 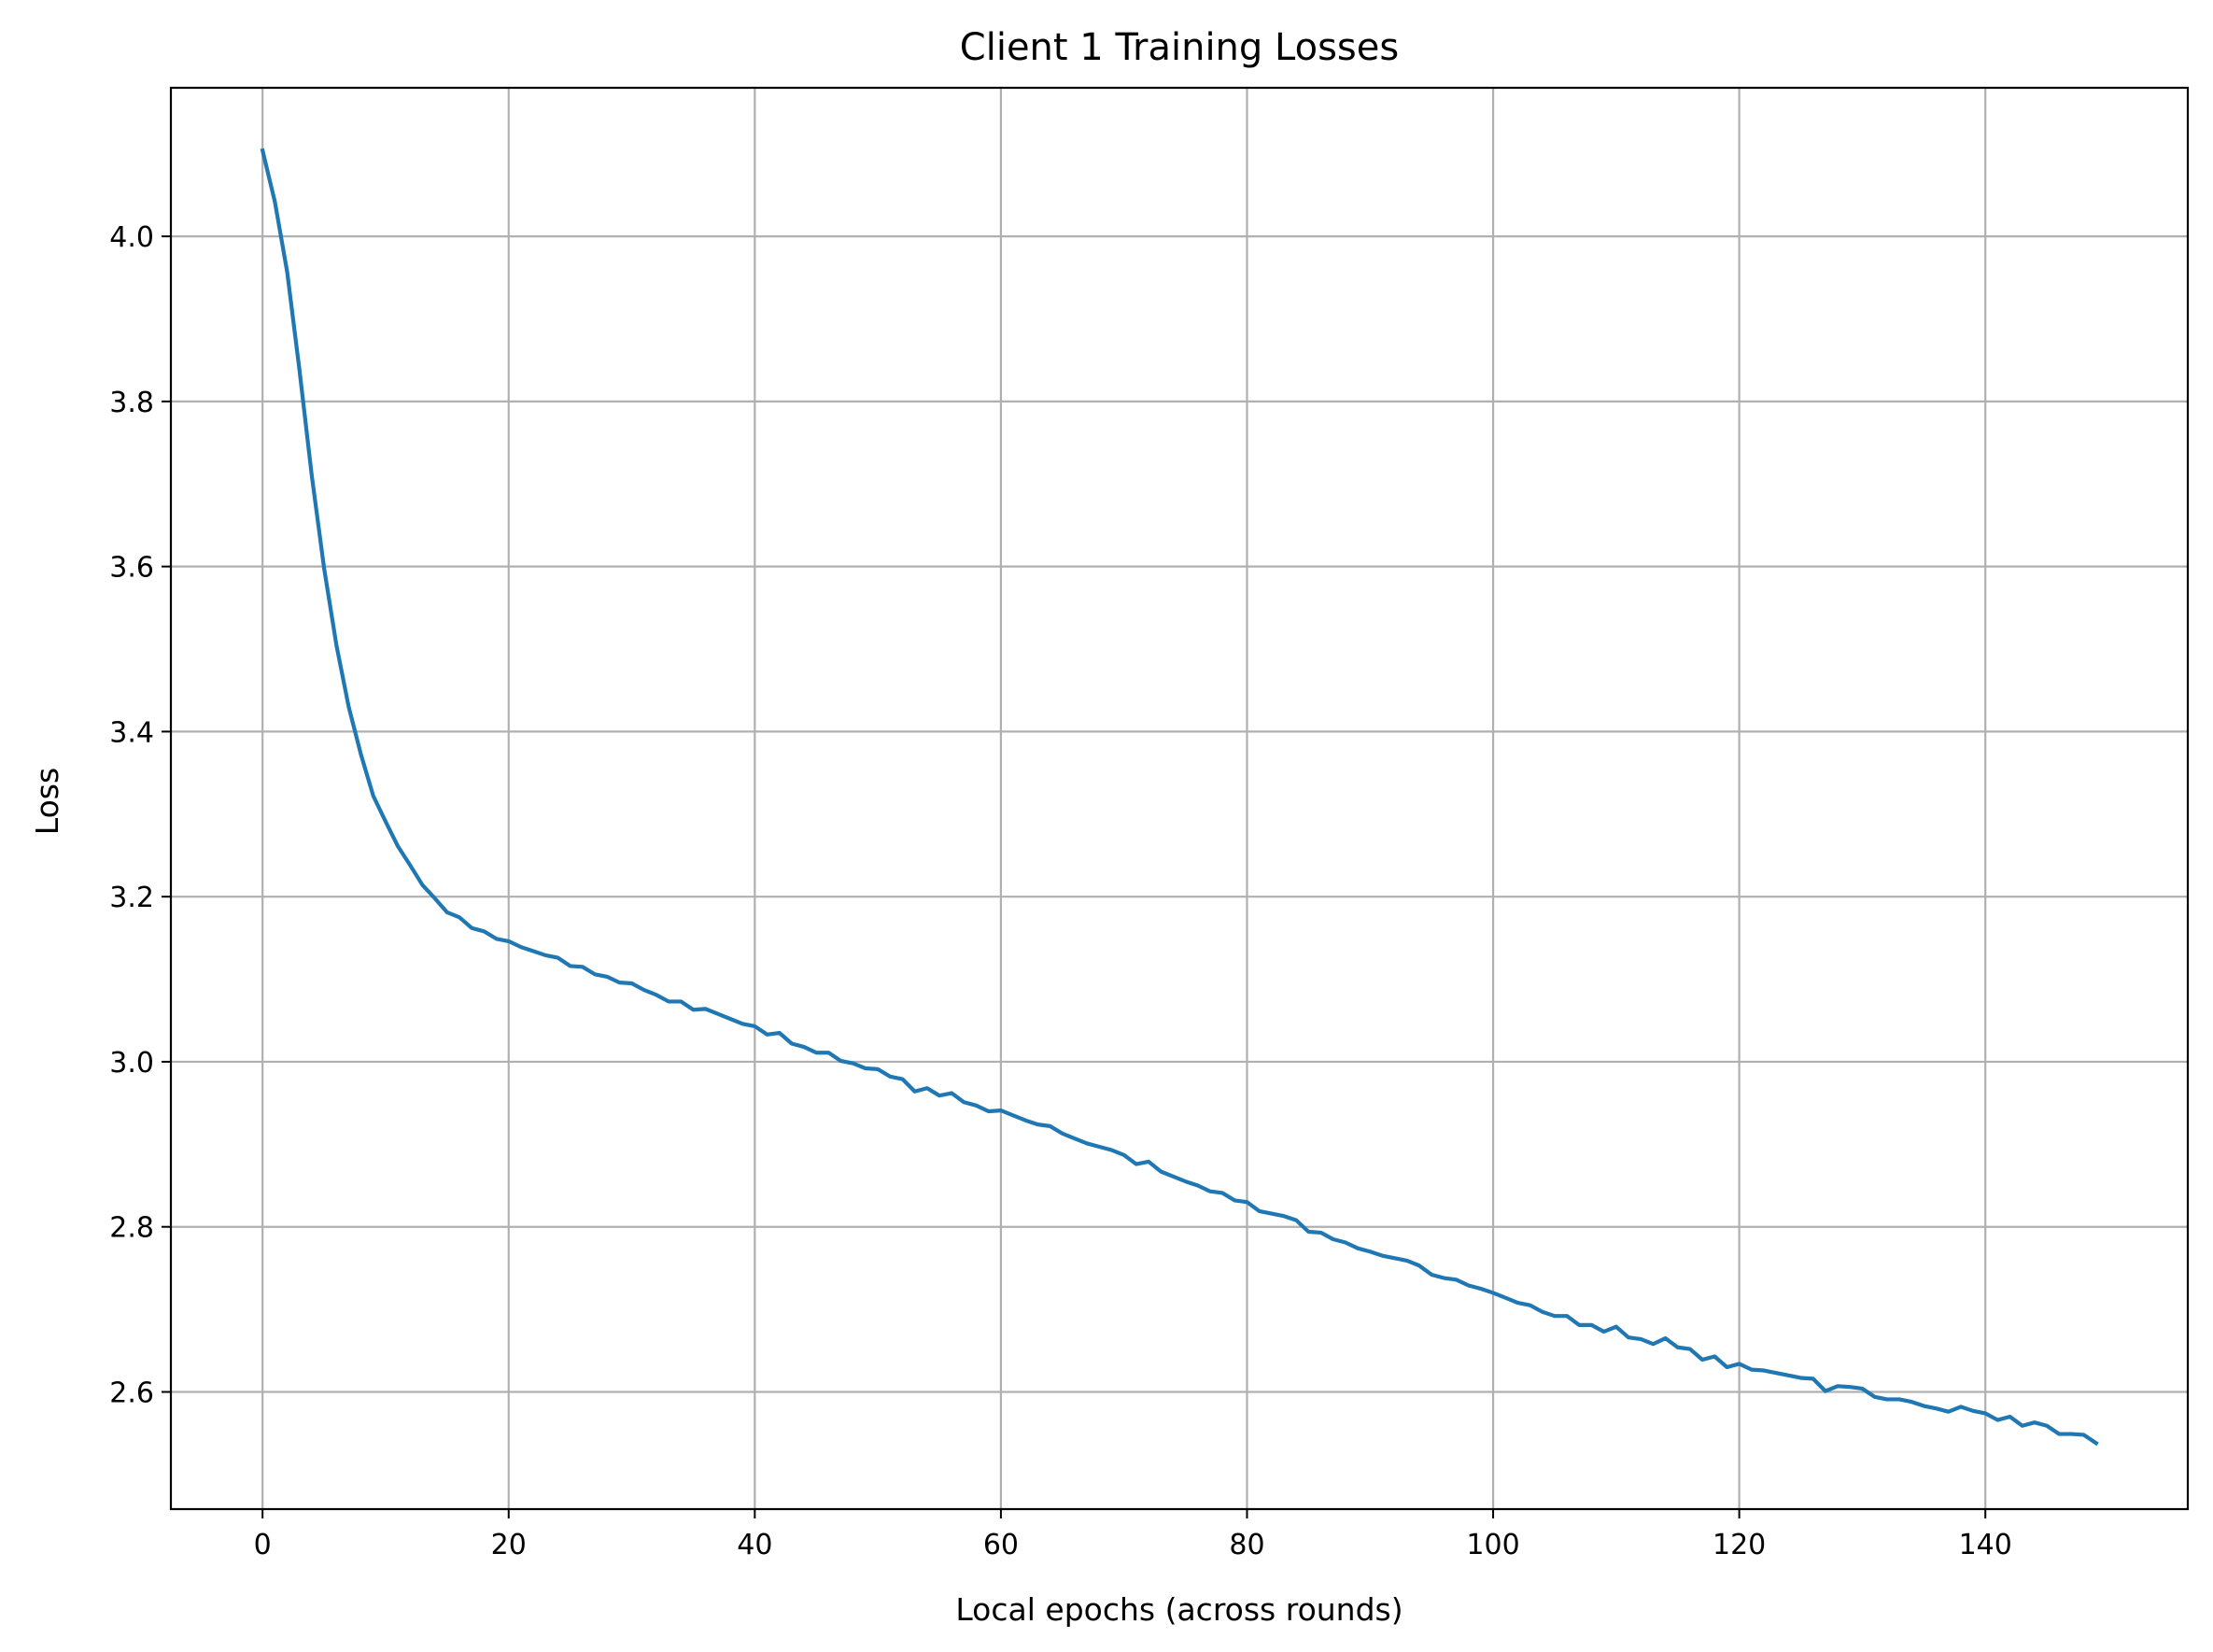 I want to click on x-tick-label: 120, so click(x=1740, y=1545).